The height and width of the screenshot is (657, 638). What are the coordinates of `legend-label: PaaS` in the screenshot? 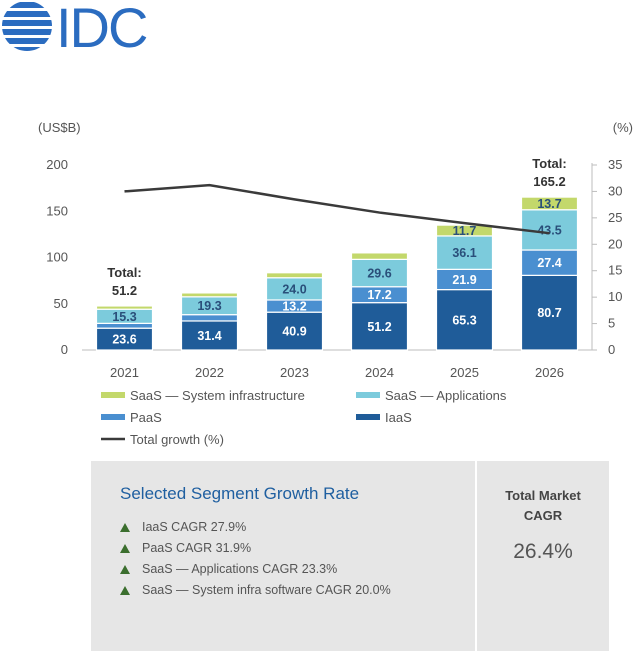 It's located at (146, 417).